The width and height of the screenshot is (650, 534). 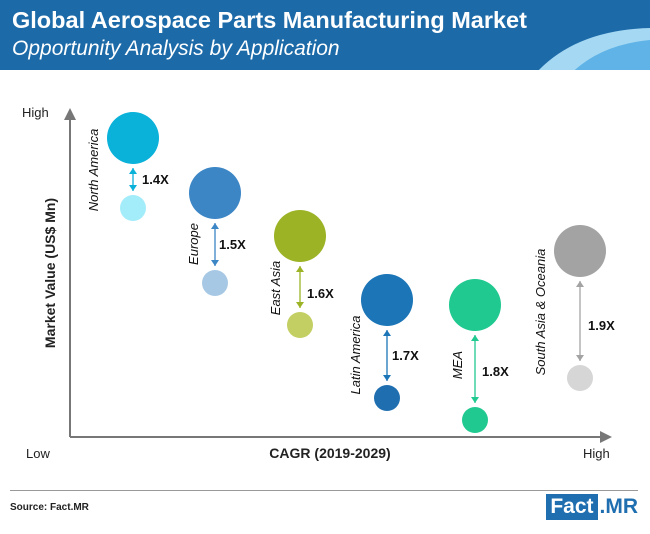 I want to click on bubble-large-europe, so click(x=215, y=193).